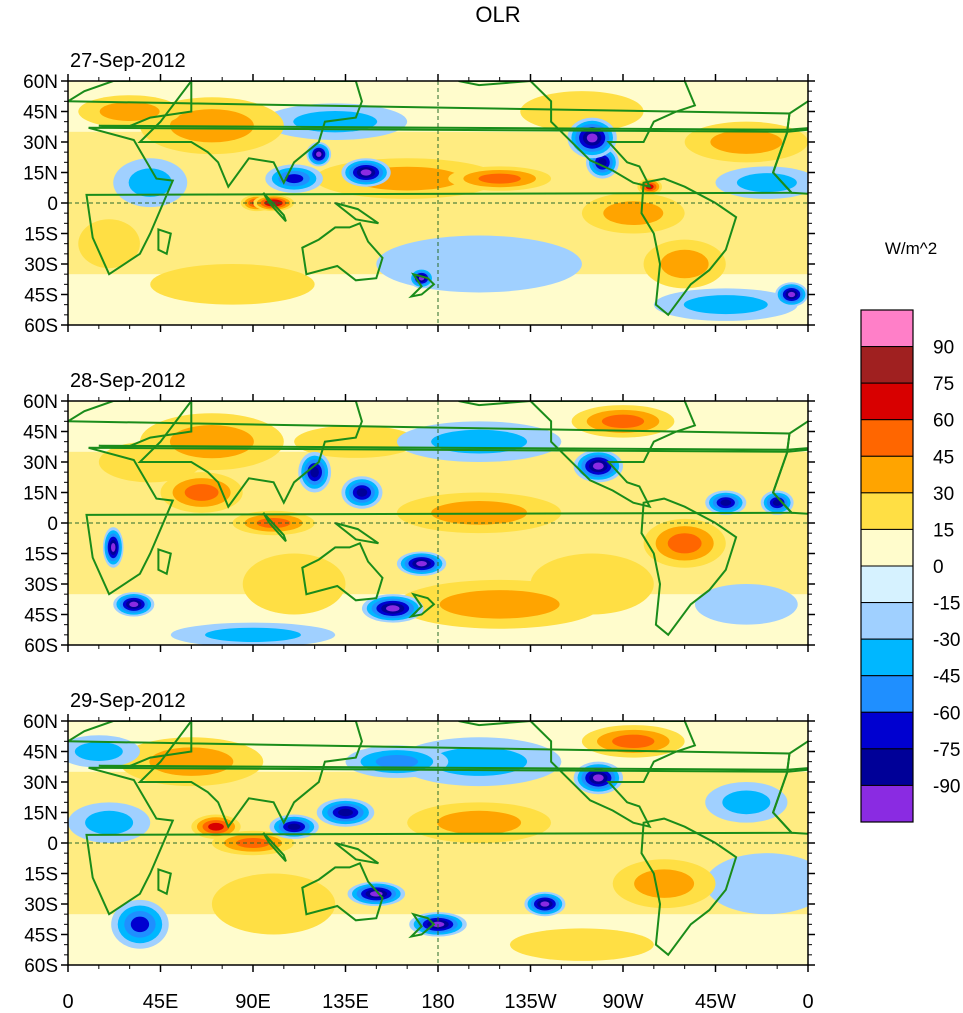  I want to click on colorbar-frame, so click(887, 566).